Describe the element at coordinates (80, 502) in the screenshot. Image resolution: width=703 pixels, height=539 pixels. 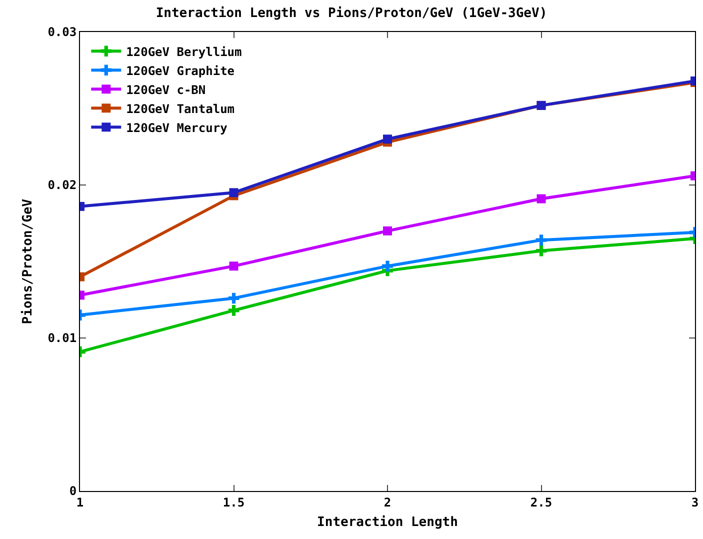
I see `x-tick-label: 1` at that location.